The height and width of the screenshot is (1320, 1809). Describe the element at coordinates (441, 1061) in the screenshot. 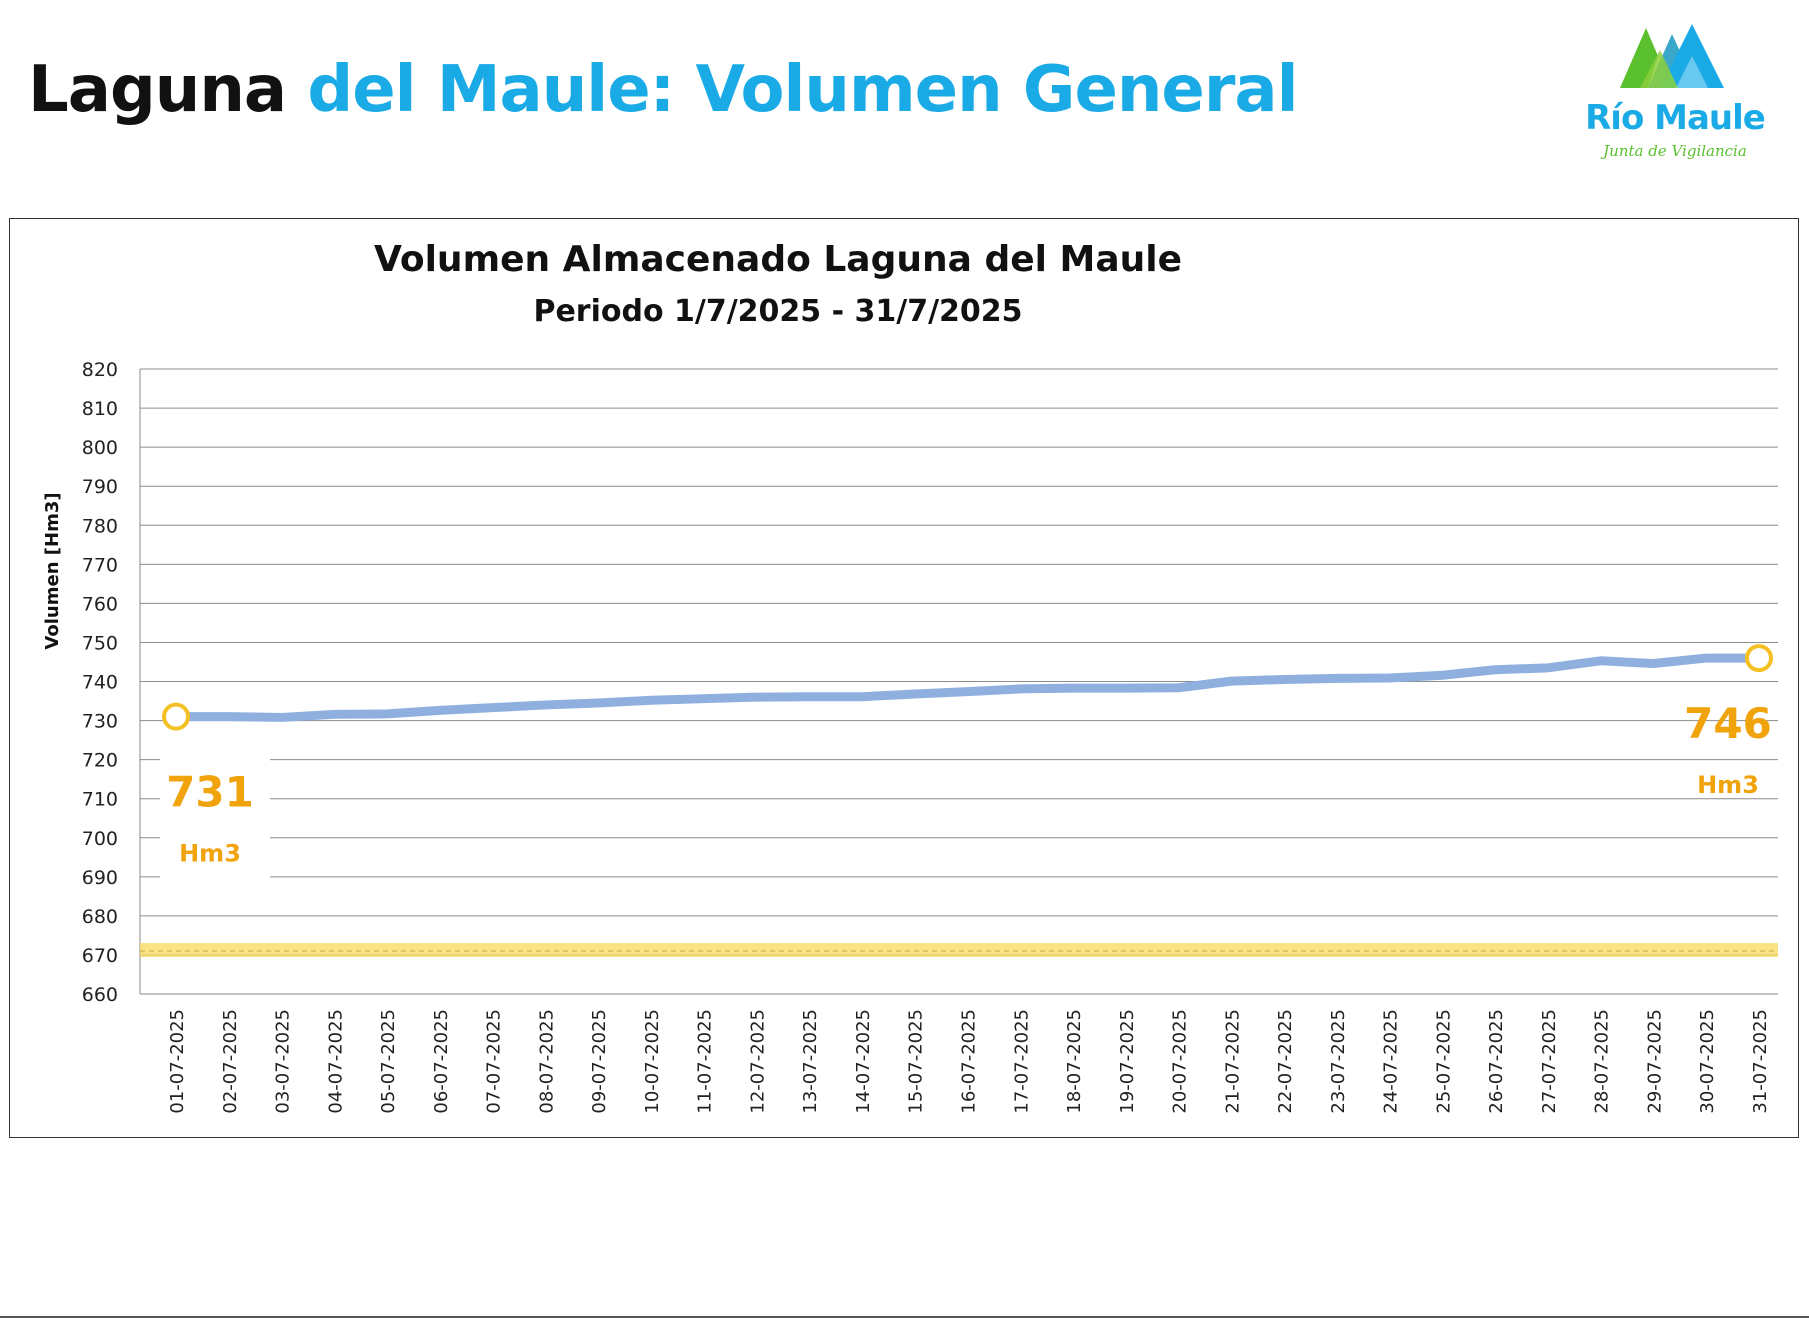

I see `x-tick-label-6: 06-07-2025` at that location.